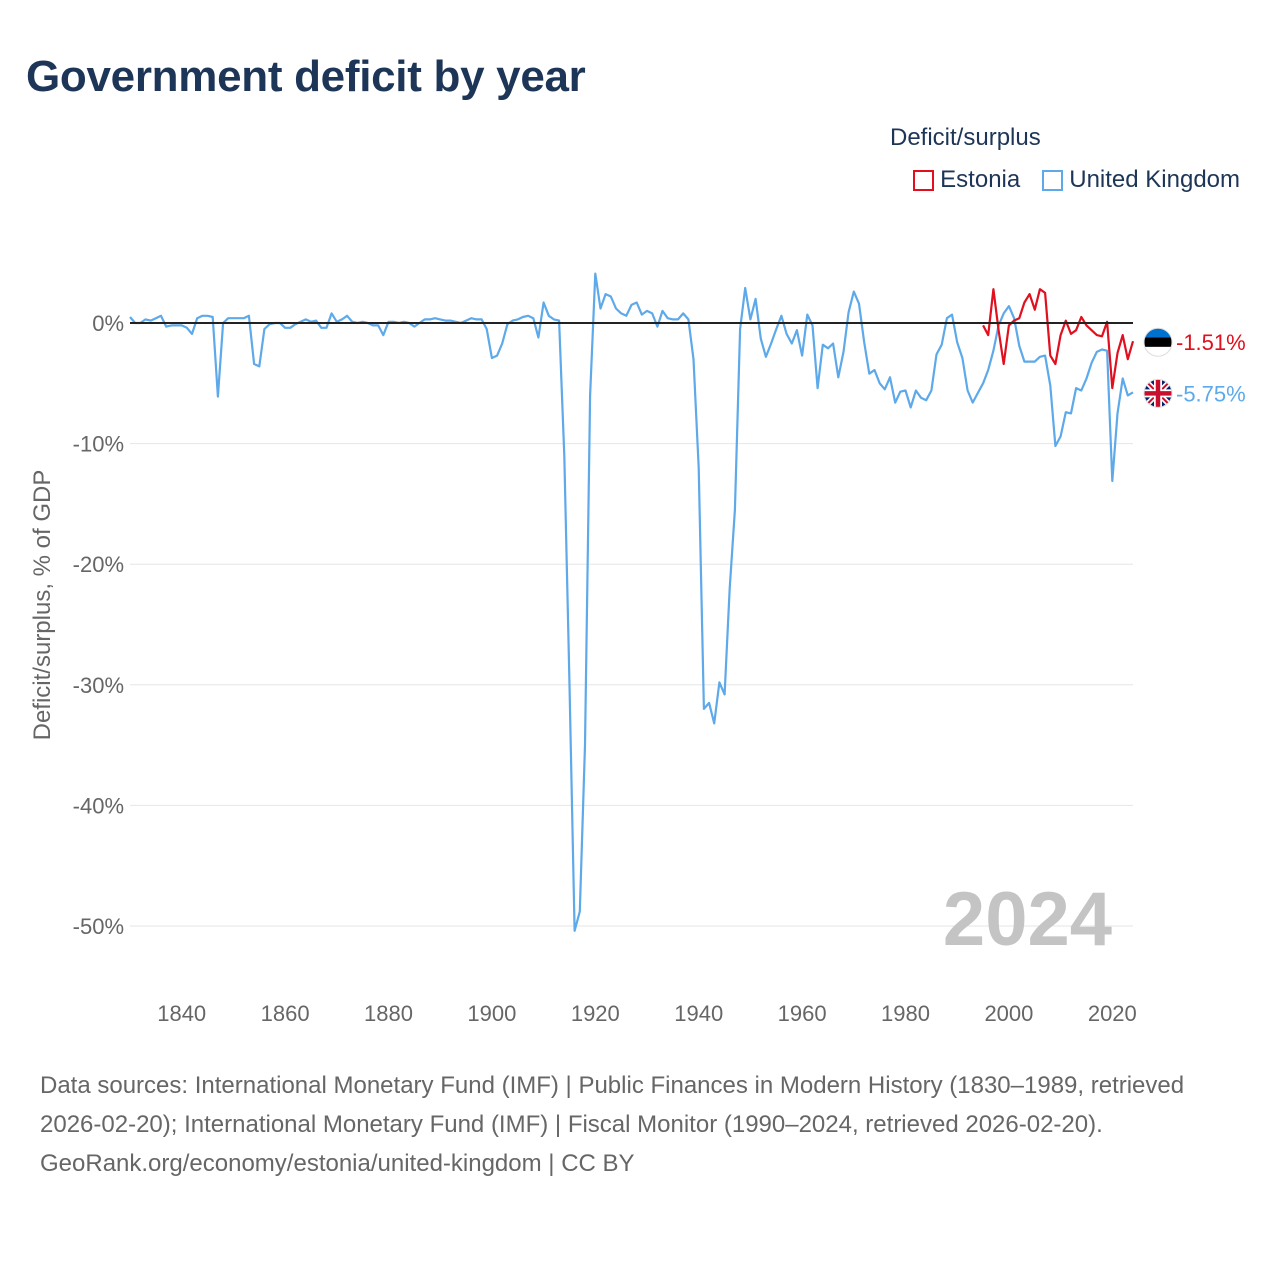 The width and height of the screenshot is (1280, 1280). I want to click on series-line-estonia, so click(1058, 339).